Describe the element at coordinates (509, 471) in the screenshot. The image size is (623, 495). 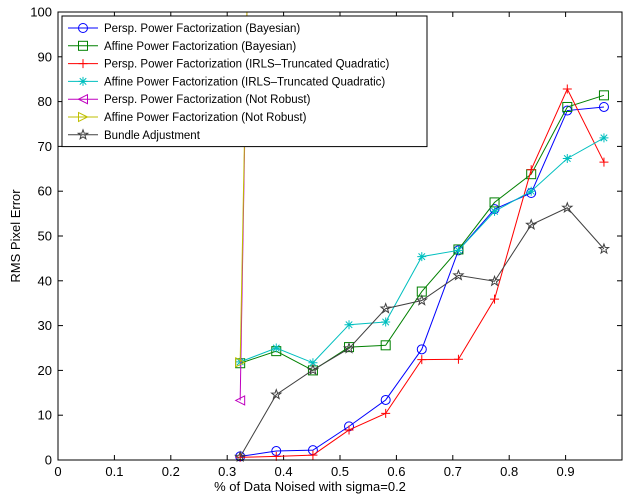
I see `x-tick-label: 0.8` at that location.